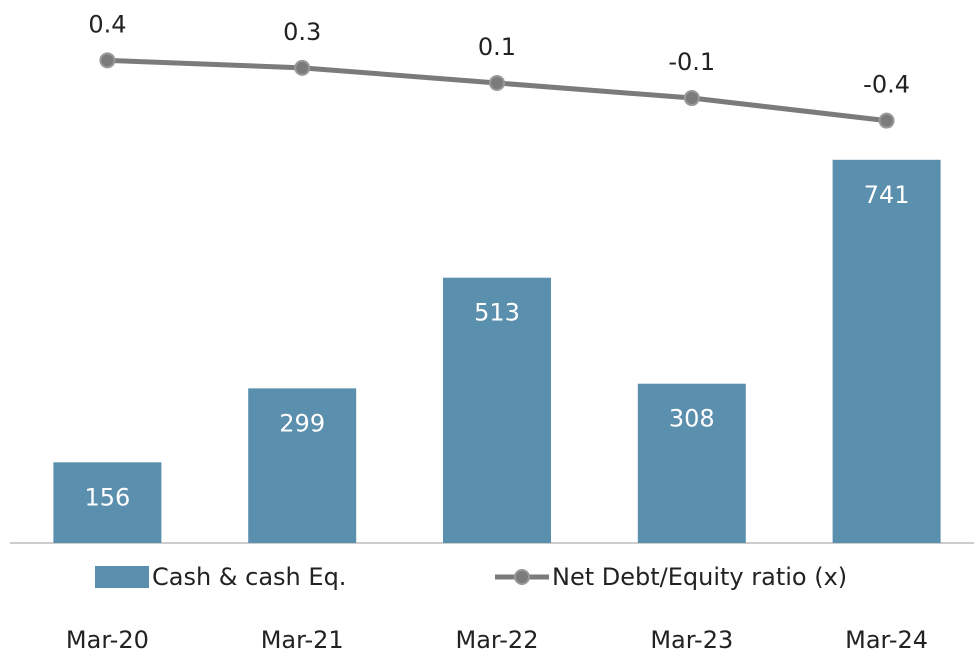 This screenshot has width=974, height=659. What do you see at coordinates (249, 577) in the screenshot?
I see `legend-label: Cash & cash Eq.` at bounding box center [249, 577].